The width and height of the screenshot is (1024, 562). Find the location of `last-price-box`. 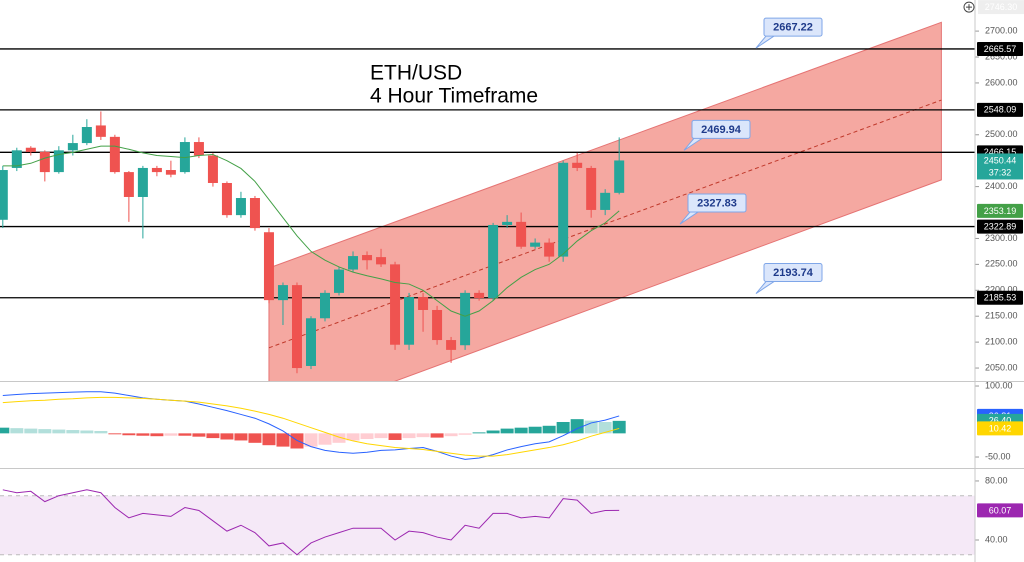

last-price-box is located at coordinates (1000, 166).